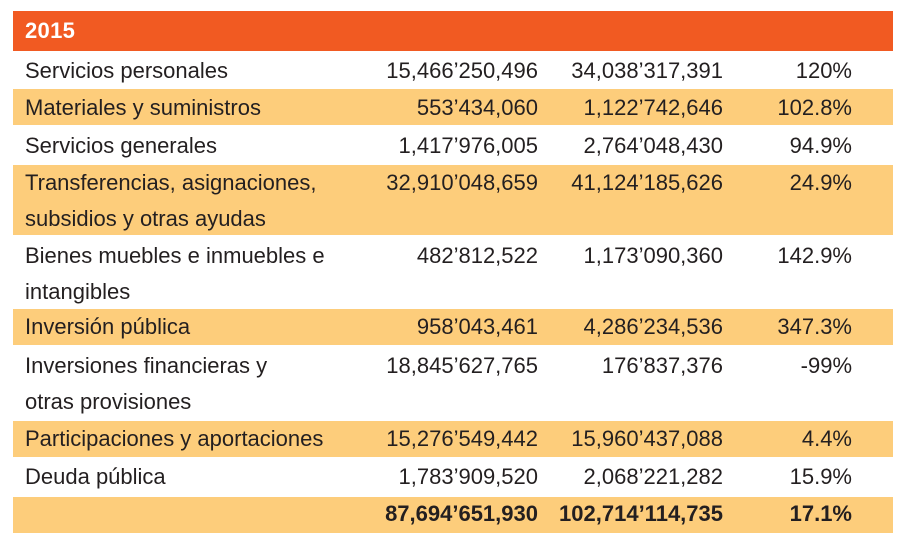 Image resolution: width=905 pixels, height=545 pixels. Describe the element at coordinates (647, 438) in the screenshot. I see `value-b-cell: 15,960’437,088` at that location.